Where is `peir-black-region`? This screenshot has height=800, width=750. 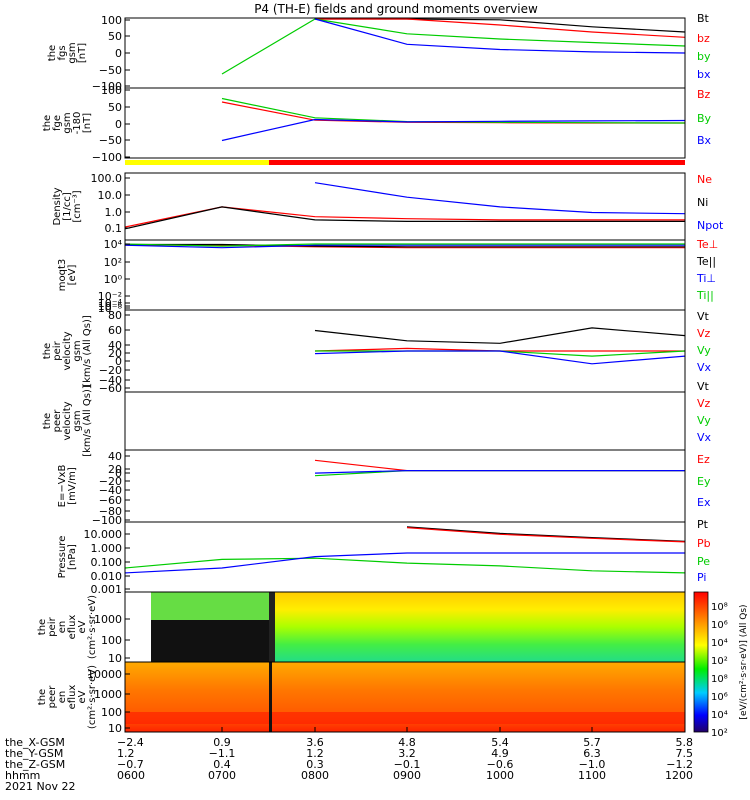
peir-black-region is located at coordinates (210, 641).